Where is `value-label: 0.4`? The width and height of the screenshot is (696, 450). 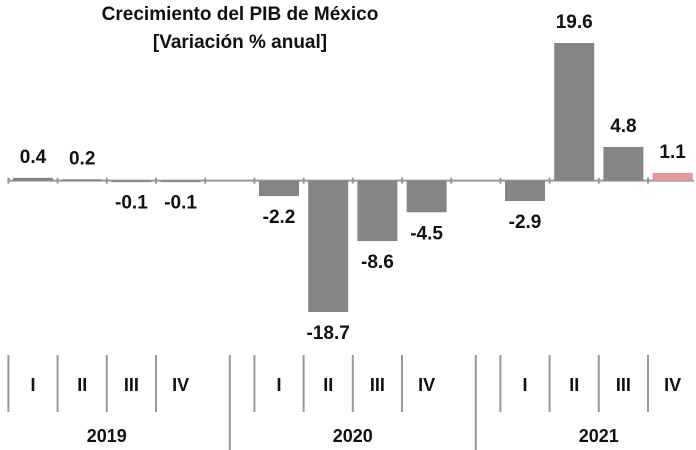 value-label: 0.4 is located at coordinates (33, 157).